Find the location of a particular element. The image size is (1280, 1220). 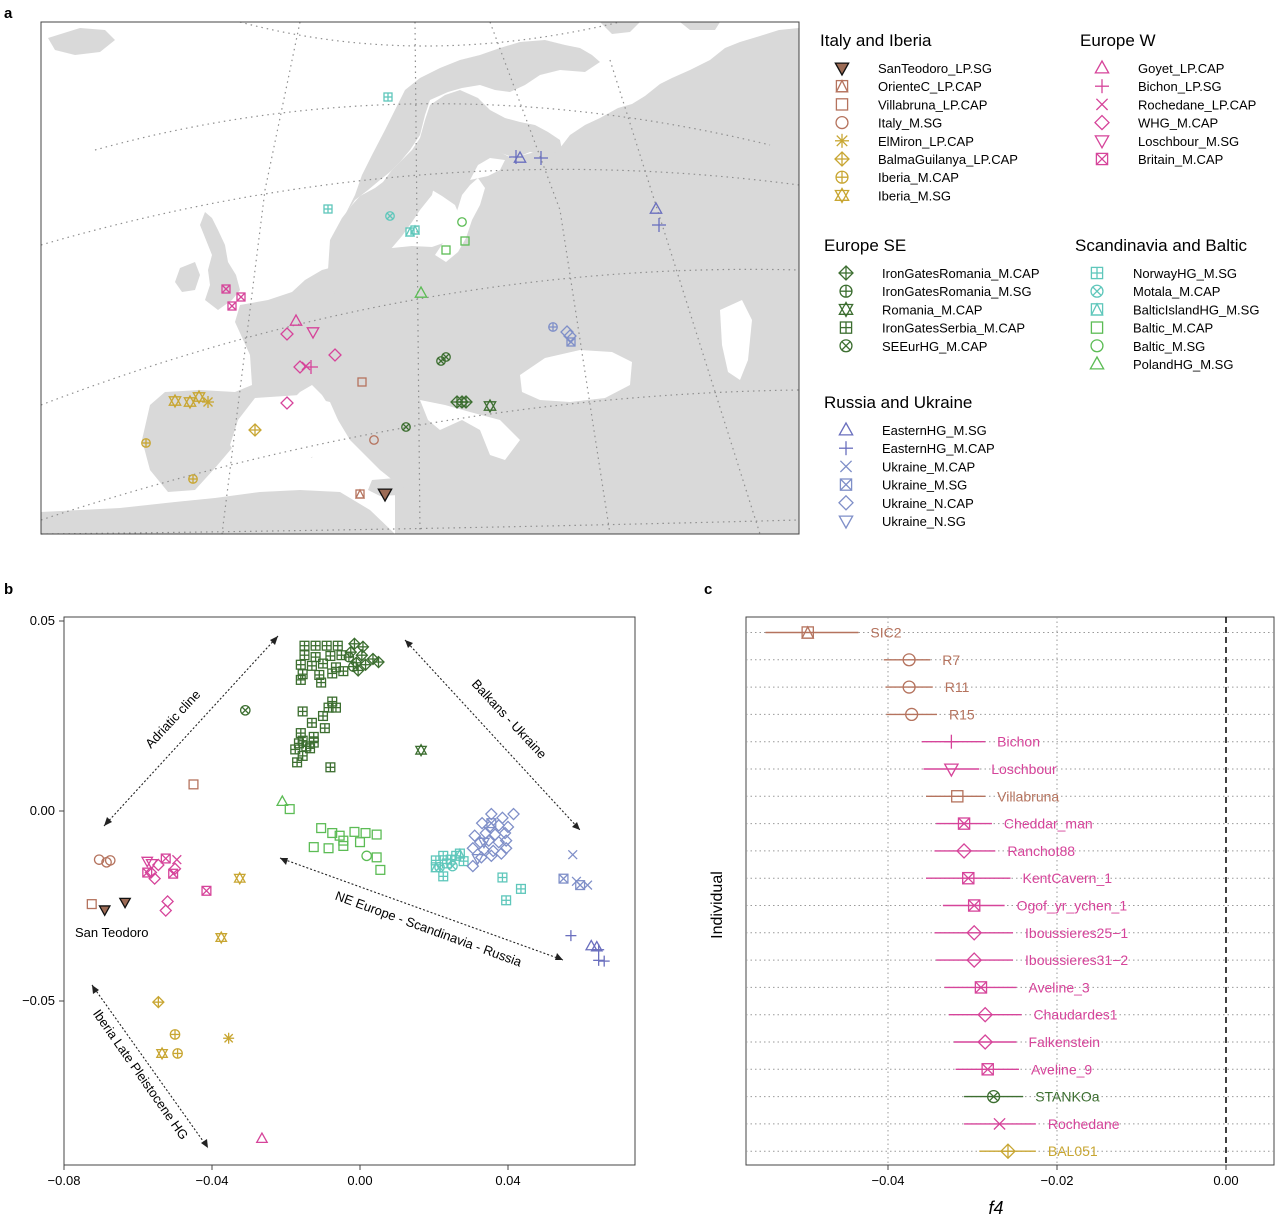

legend-item-label: BalticIslandHG_M.SG is located at coordinates (1196, 309).